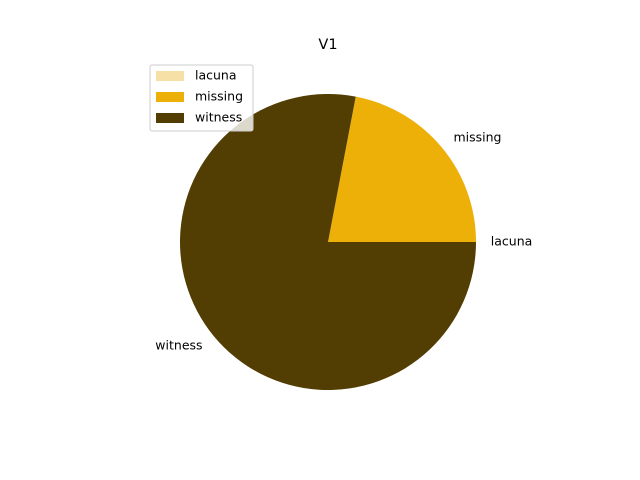 The image size is (640, 480). I want to click on legend-label-lacuna: lacuna, so click(216, 75).